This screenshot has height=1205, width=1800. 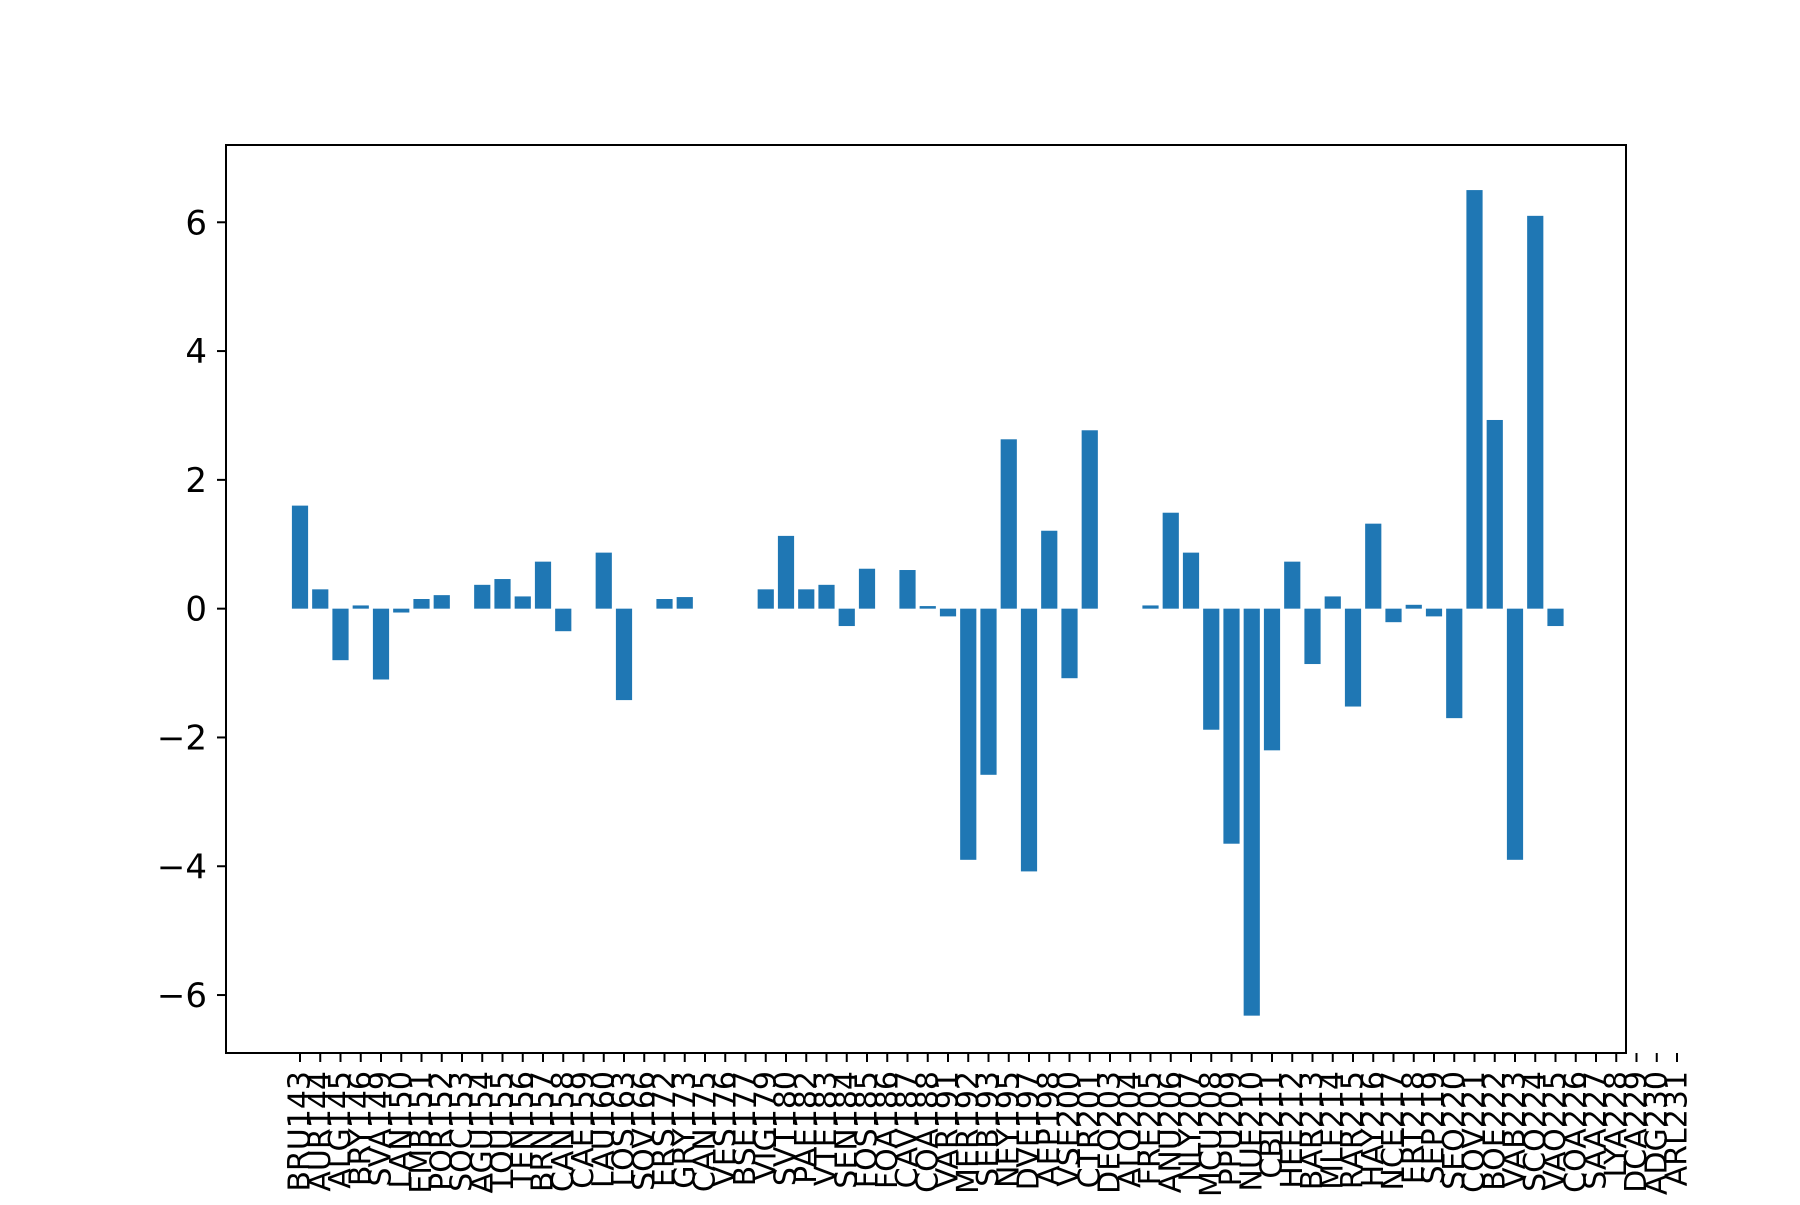 What do you see at coordinates (1575, 1132) in the screenshot?
I see `x-tick-label: COA226` at bounding box center [1575, 1132].